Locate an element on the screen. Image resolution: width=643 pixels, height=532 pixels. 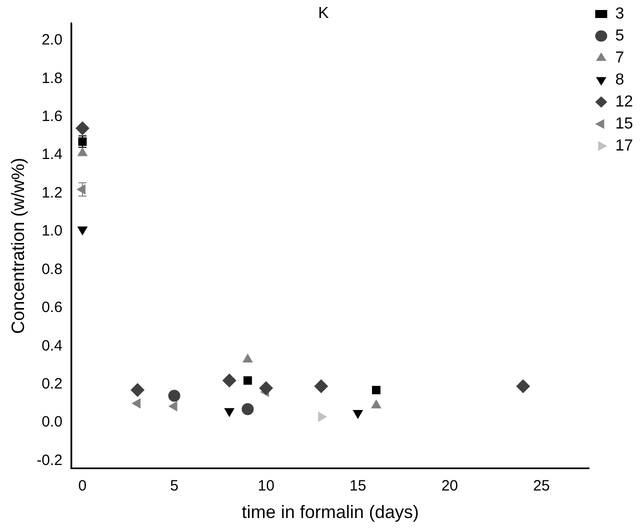
legend-label: 8 is located at coordinates (619, 79).